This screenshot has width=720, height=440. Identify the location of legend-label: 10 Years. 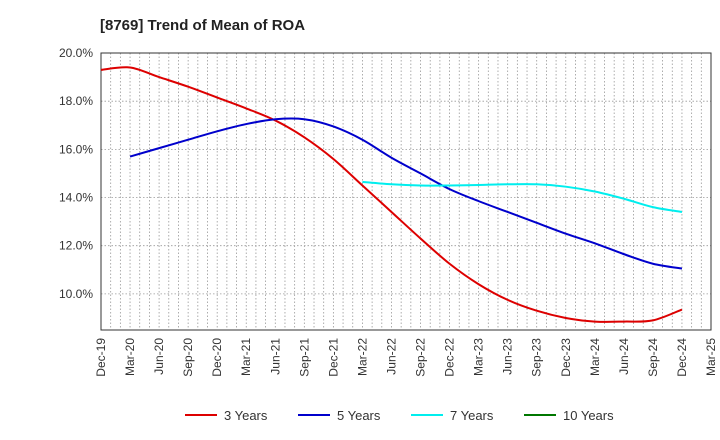
(588, 415).